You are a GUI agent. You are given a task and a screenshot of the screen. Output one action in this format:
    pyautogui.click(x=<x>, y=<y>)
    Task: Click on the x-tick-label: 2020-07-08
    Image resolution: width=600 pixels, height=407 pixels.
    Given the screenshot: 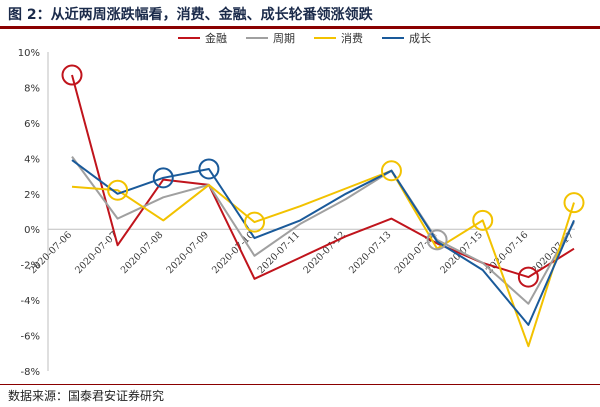 What is the action you would take?
    pyautogui.click(x=142, y=253)
    